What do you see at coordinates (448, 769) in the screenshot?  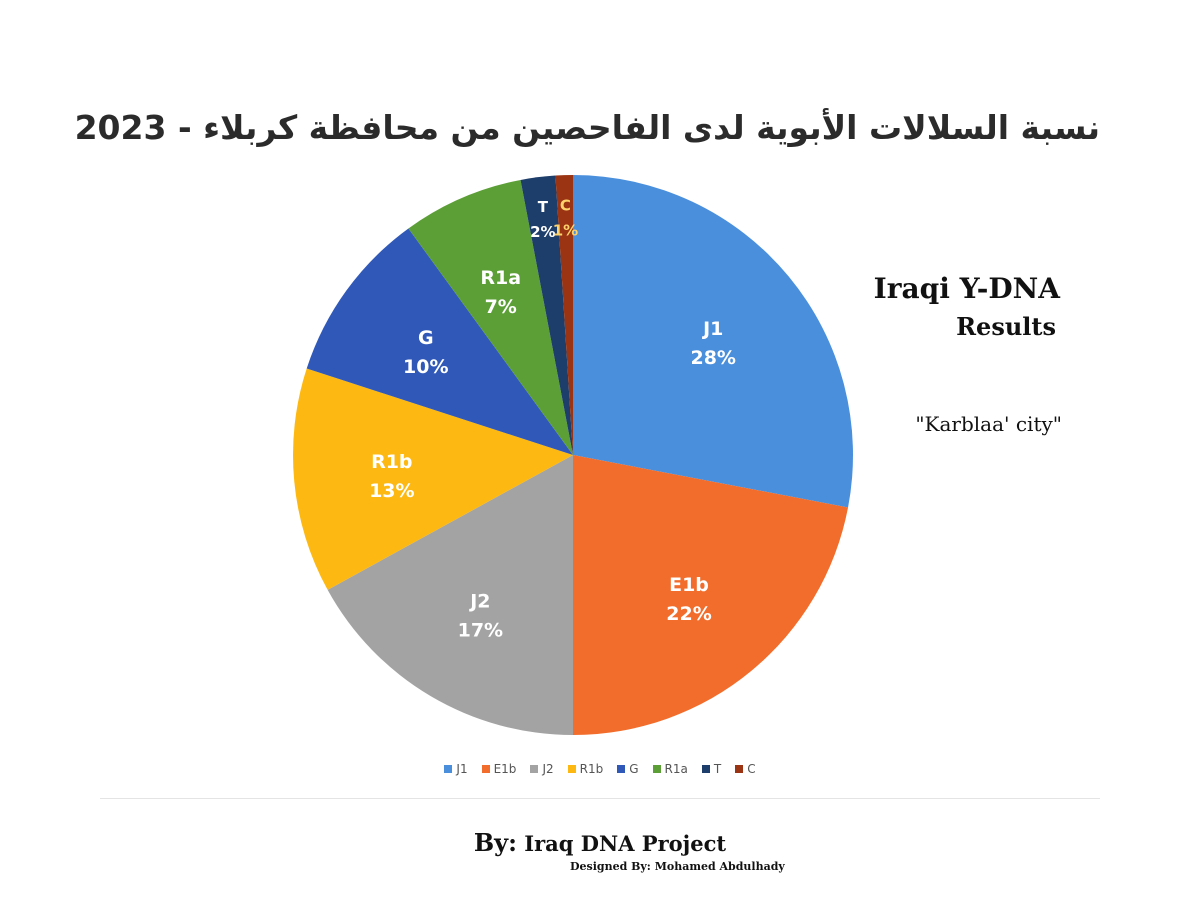 I see `legend-swatch-j1` at bounding box center [448, 769].